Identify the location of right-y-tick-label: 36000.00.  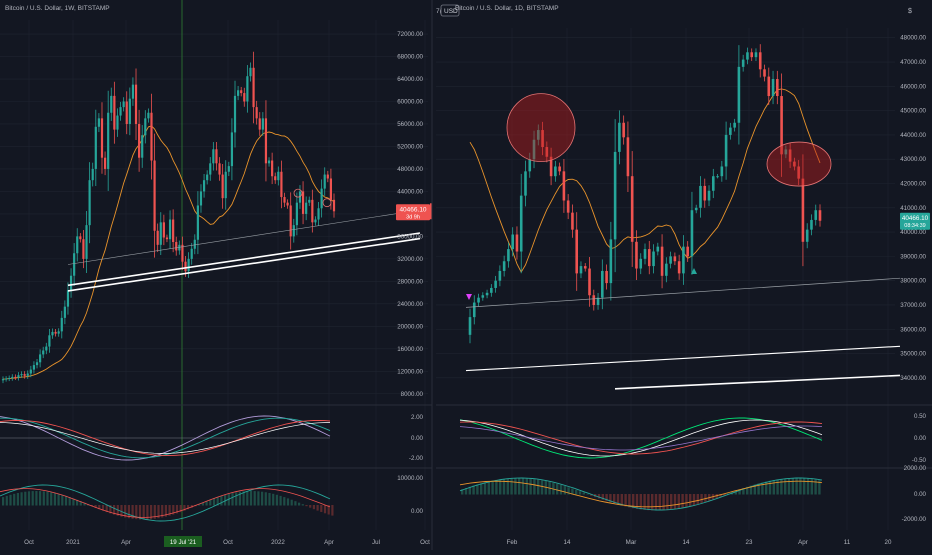
(913, 329).